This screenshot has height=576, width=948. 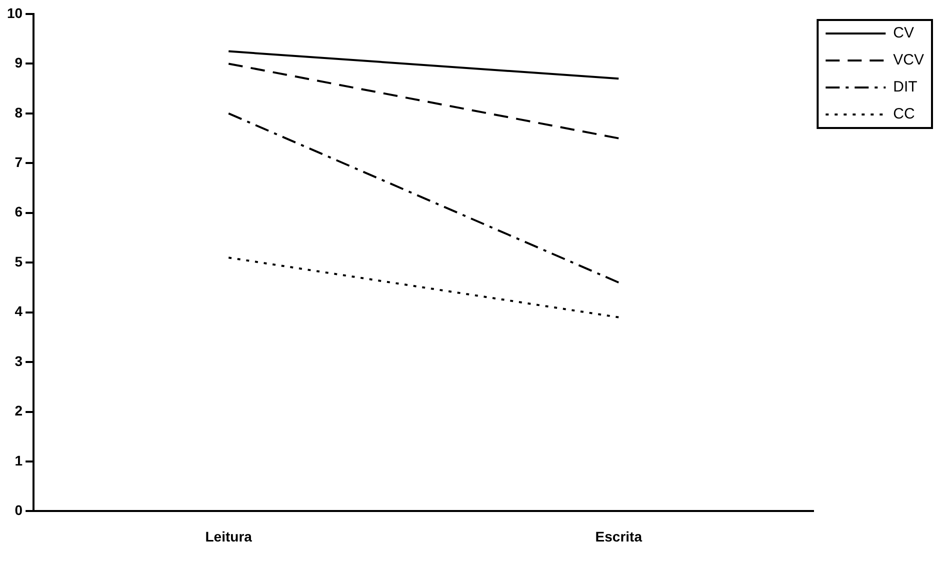 I want to click on y-tick-label: 4, so click(x=18, y=311).